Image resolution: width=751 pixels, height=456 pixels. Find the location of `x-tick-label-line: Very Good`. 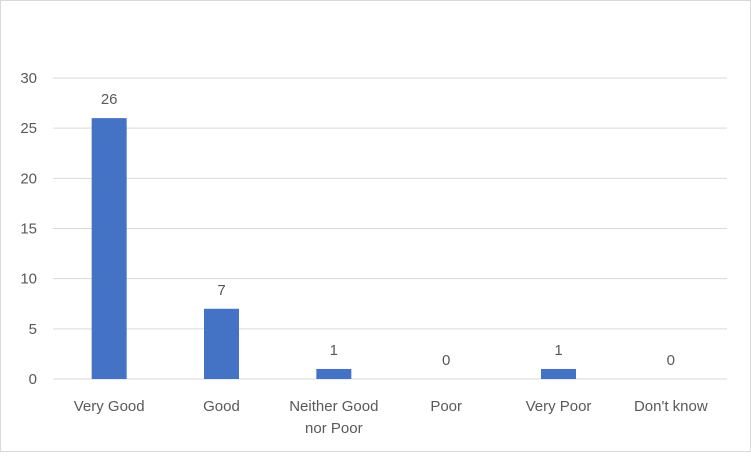

x-tick-label-line: Very Good is located at coordinates (109, 406).